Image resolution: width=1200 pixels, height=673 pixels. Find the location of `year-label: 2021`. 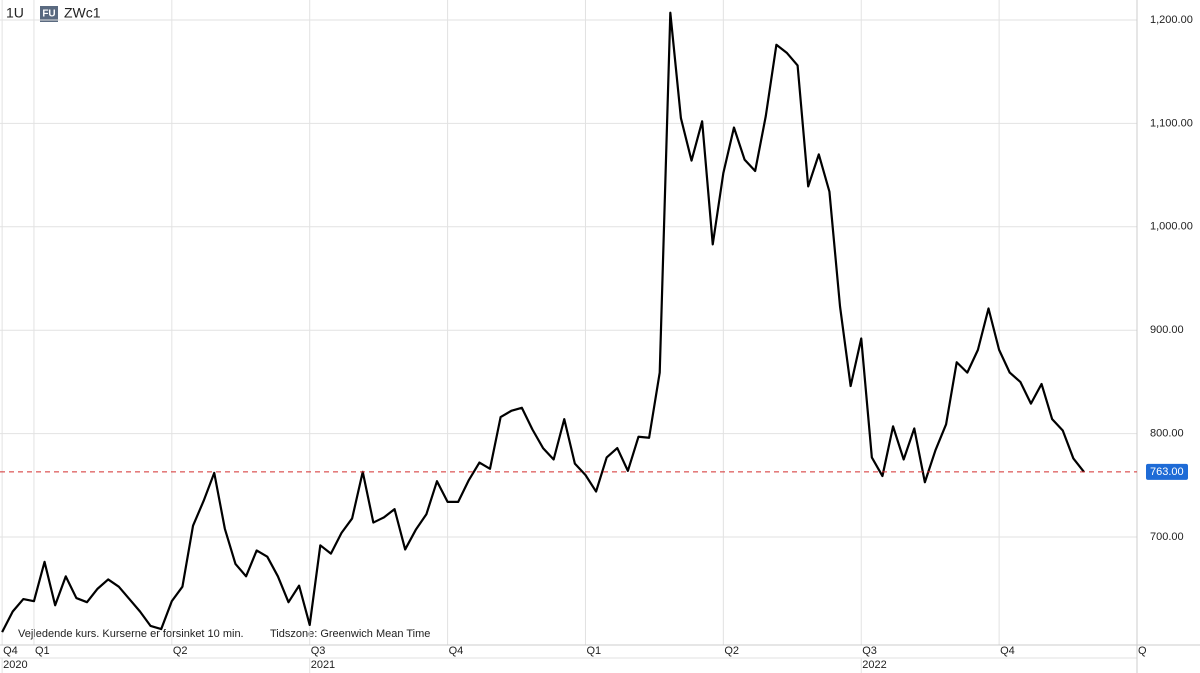

year-label: 2021 is located at coordinates (323, 665).